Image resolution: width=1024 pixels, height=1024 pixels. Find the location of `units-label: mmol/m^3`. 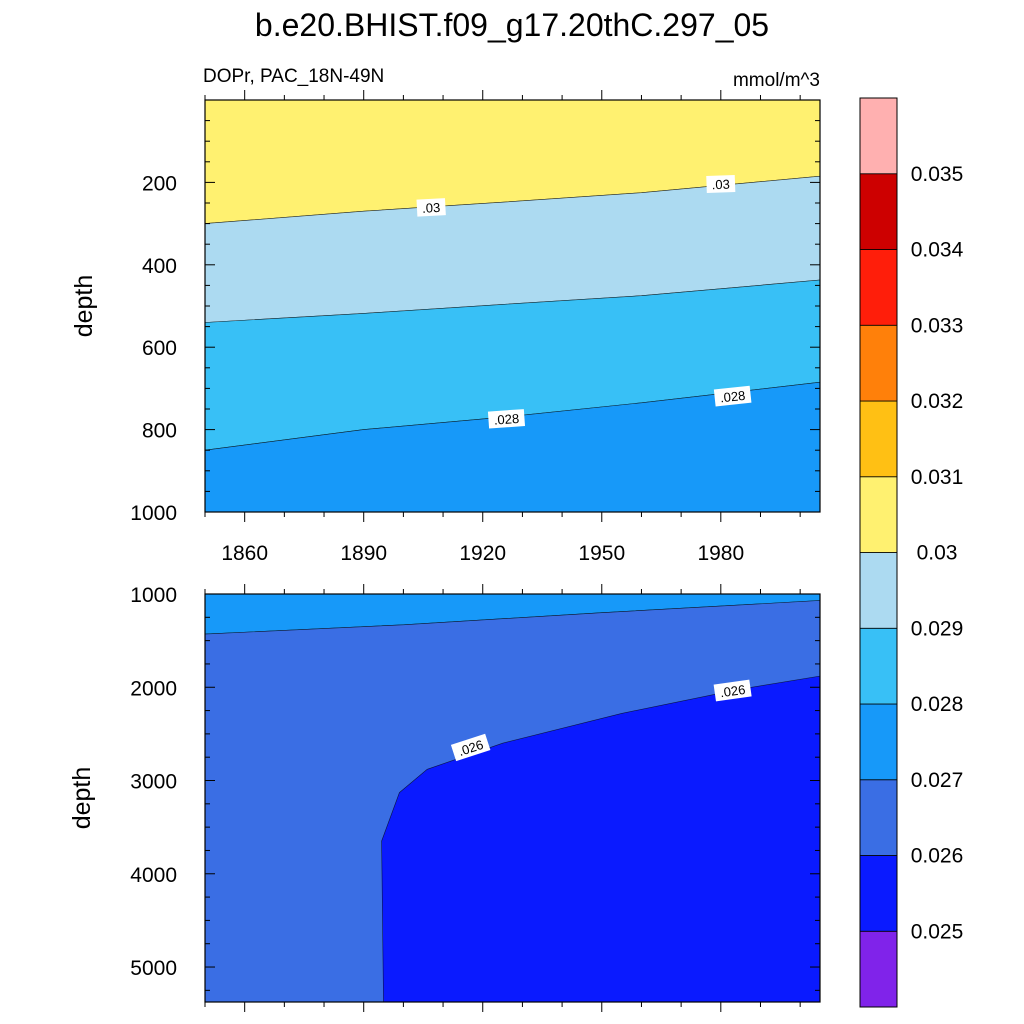

units-label: mmol/m^3 is located at coordinates (776, 80).